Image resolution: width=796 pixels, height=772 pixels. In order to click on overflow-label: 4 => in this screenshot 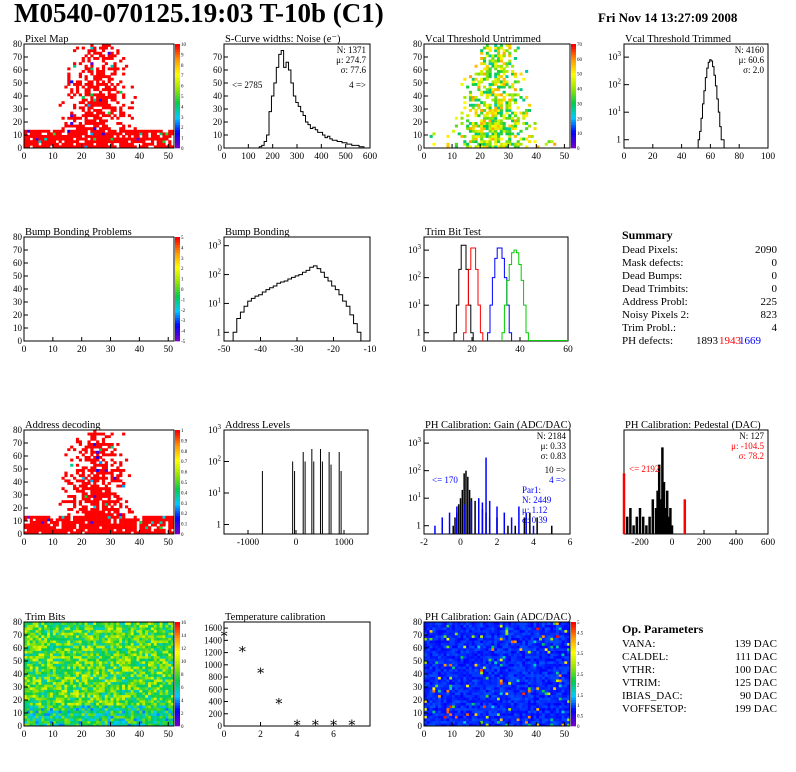, I will do `click(357, 85)`.